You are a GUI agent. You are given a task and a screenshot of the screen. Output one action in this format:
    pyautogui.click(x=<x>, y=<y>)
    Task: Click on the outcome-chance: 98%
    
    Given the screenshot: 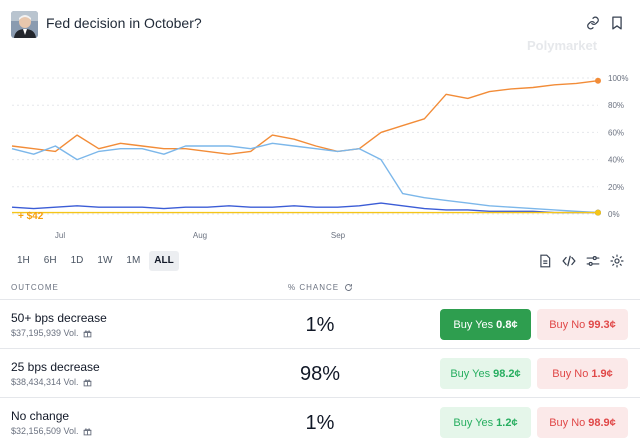 What is the action you would take?
    pyautogui.click(x=320, y=374)
    